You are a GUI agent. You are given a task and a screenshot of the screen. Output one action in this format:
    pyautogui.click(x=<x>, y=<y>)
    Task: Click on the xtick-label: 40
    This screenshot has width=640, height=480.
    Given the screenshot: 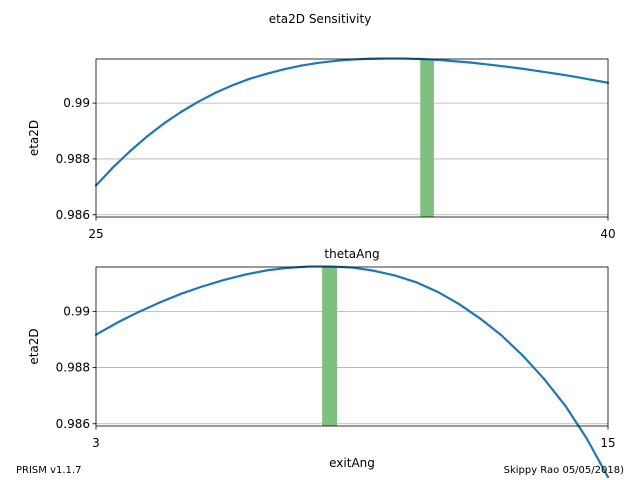 What is the action you would take?
    pyautogui.click(x=607, y=234)
    